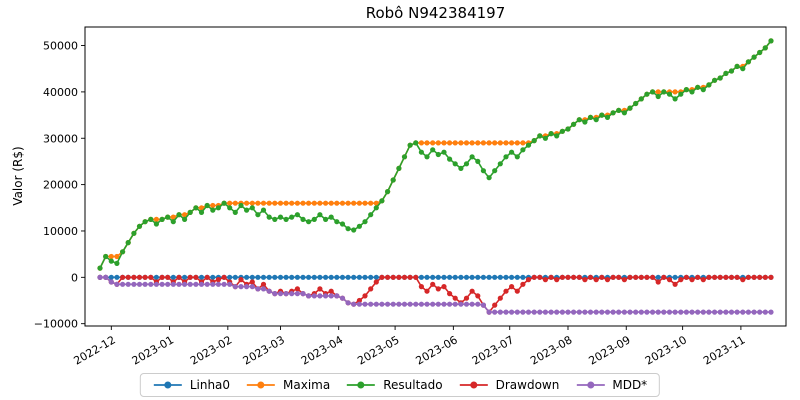 The height and width of the screenshot is (400, 800). I want to click on svg-text: −10000, so click(56, 324).